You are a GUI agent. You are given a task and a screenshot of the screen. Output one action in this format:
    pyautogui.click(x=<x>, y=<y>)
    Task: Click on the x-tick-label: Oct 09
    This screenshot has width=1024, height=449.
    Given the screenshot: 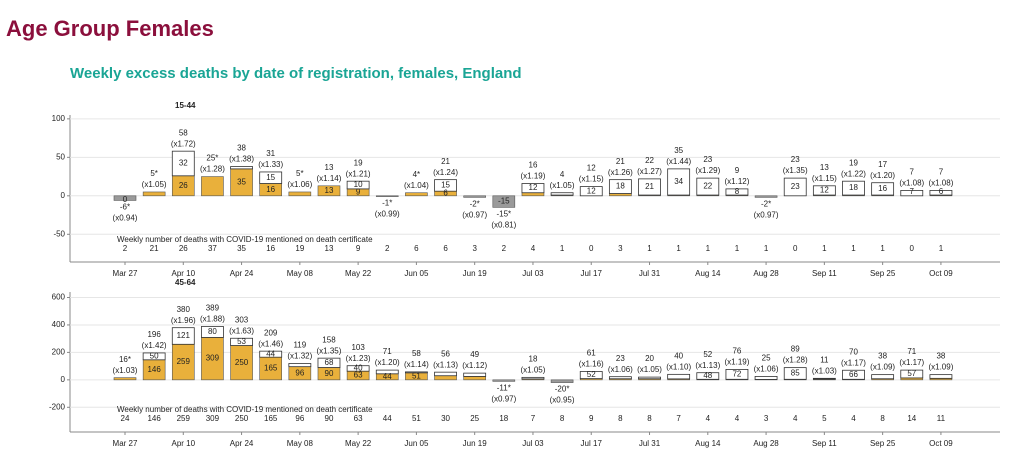 What is the action you would take?
    pyautogui.click(x=941, y=443)
    